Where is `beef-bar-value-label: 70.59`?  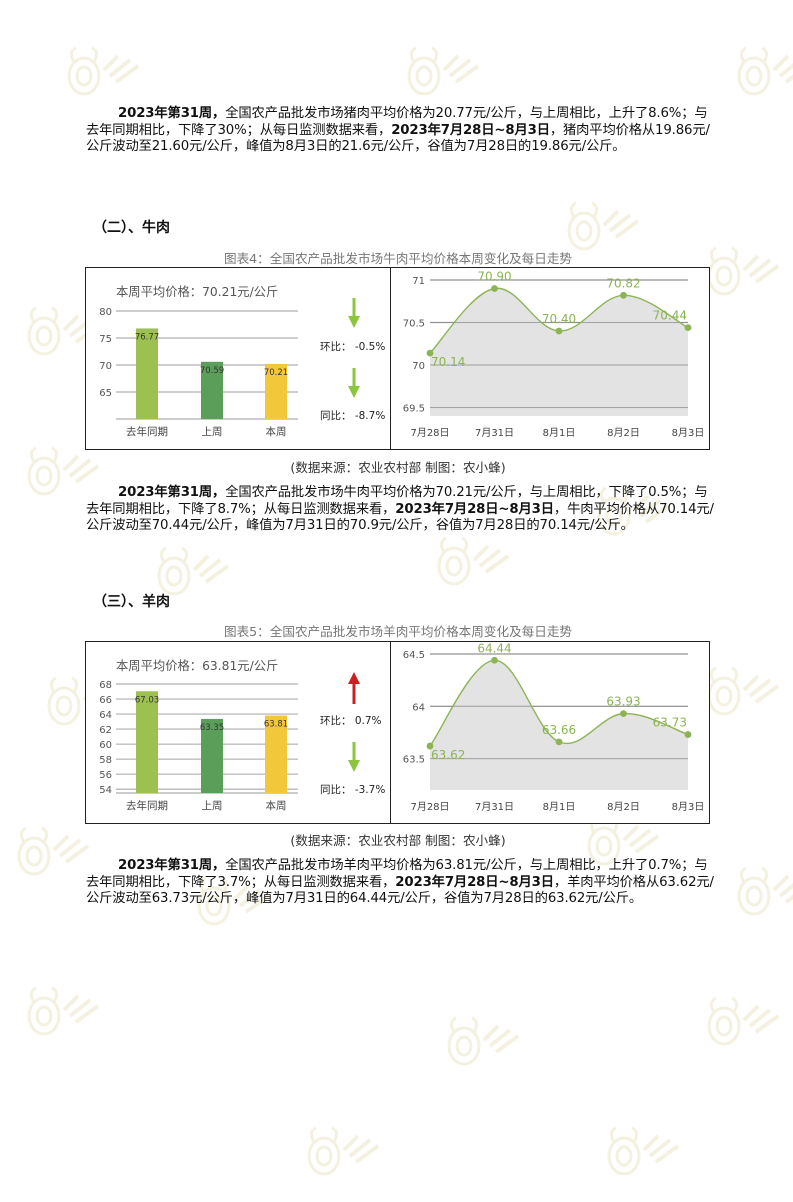 beef-bar-value-label: 70.59 is located at coordinates (212, 371).